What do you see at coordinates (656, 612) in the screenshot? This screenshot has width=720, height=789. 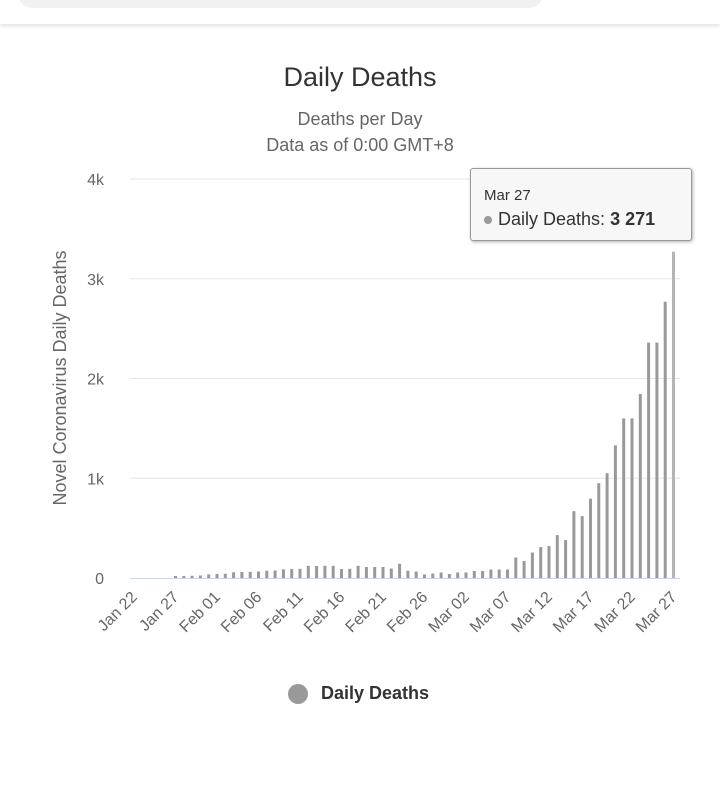 I see `x-tick-label: Mar 27` at bounding box center [656, 612].